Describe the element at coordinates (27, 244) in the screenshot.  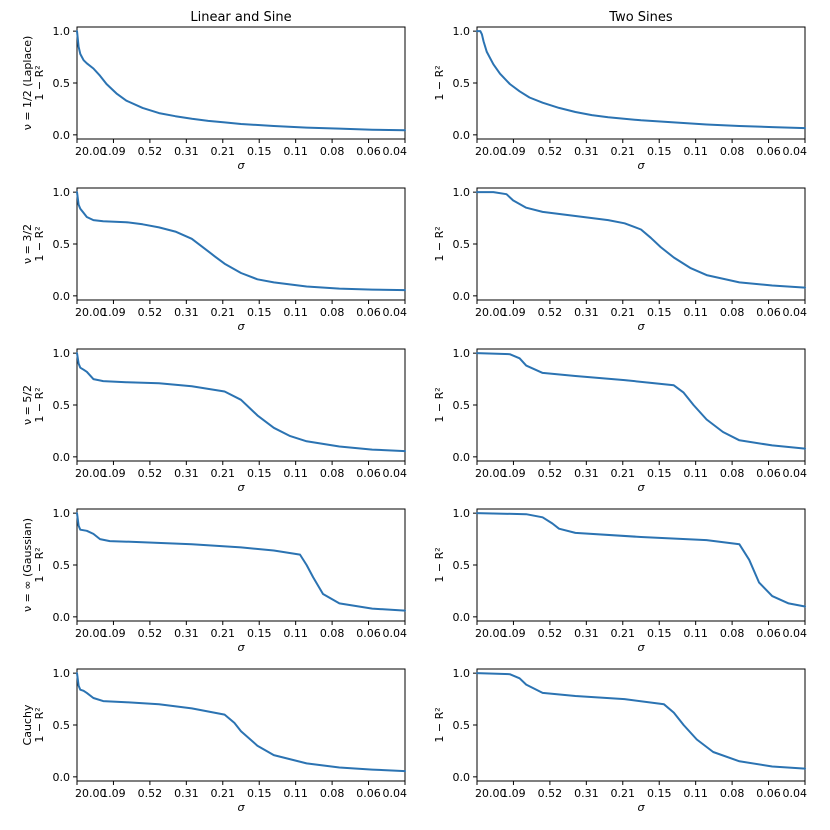
I see `row-label: ν = 3/2` at that location.